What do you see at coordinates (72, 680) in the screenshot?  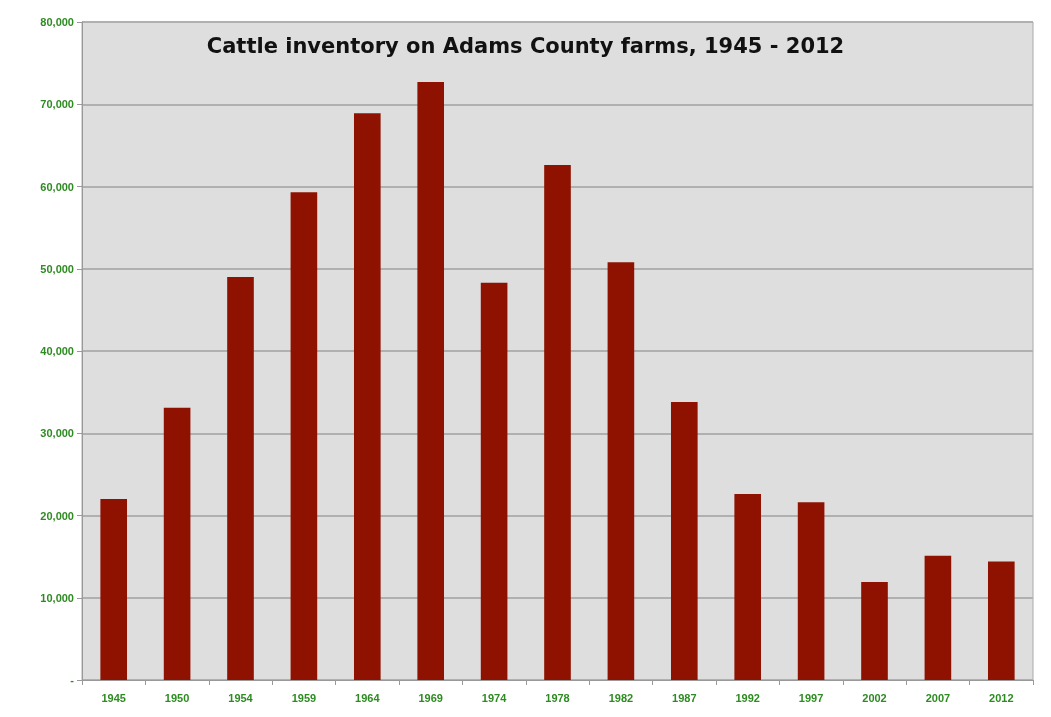 I see `y-tick-label: -` at bounding box center [72, 680].